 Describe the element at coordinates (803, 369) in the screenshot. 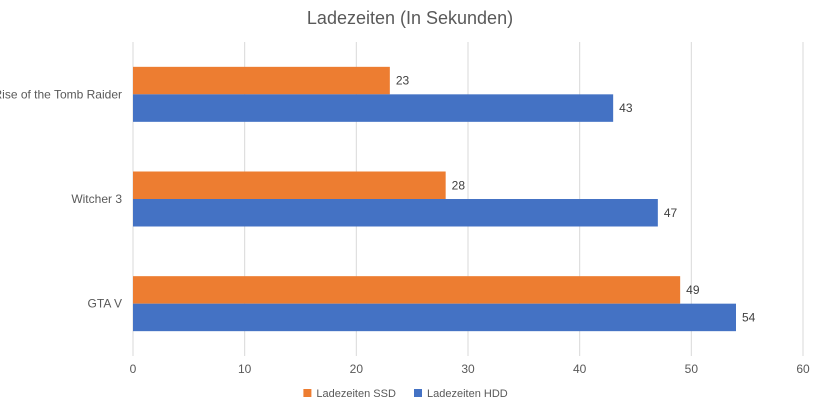

I see `x-tick-label: 60` at that location.